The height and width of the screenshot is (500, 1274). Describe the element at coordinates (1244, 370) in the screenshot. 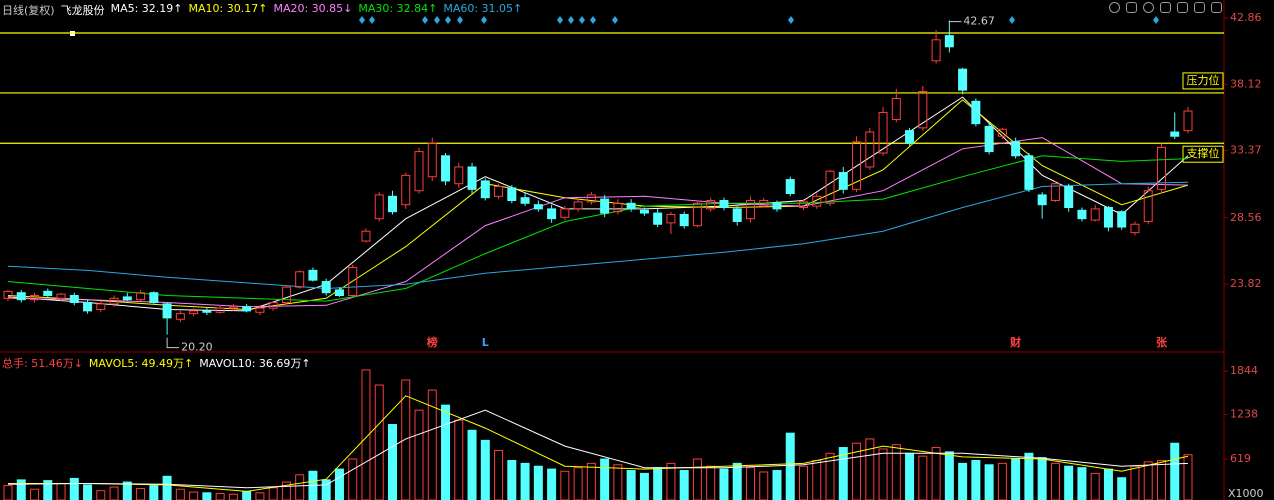

I see `y-tick-label: 1844` at that location.